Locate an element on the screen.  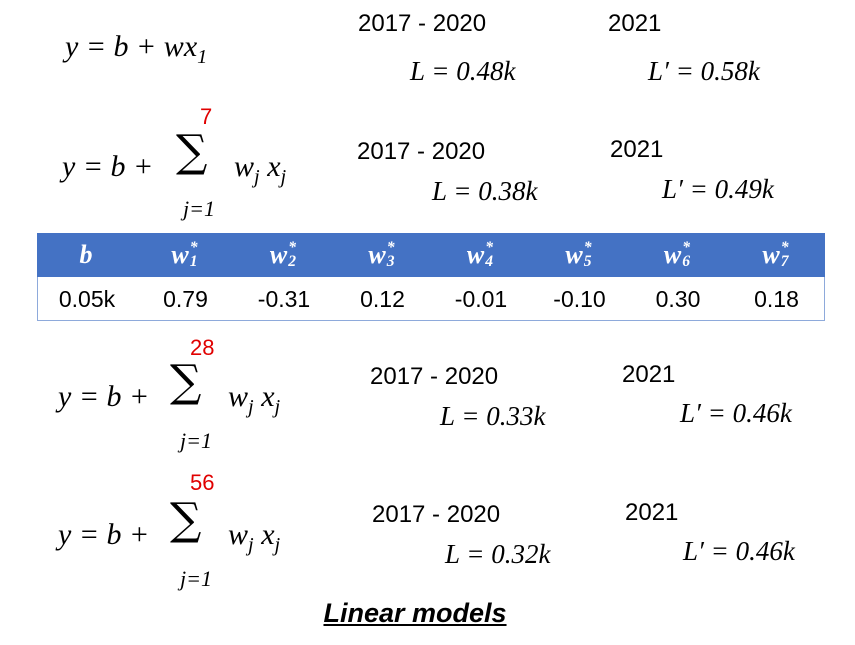
header-sub: 3 is located at coordinates (390, 261).